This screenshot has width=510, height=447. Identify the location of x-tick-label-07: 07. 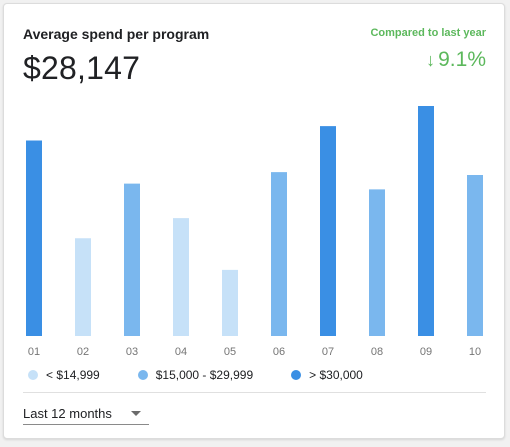
(328, 352).